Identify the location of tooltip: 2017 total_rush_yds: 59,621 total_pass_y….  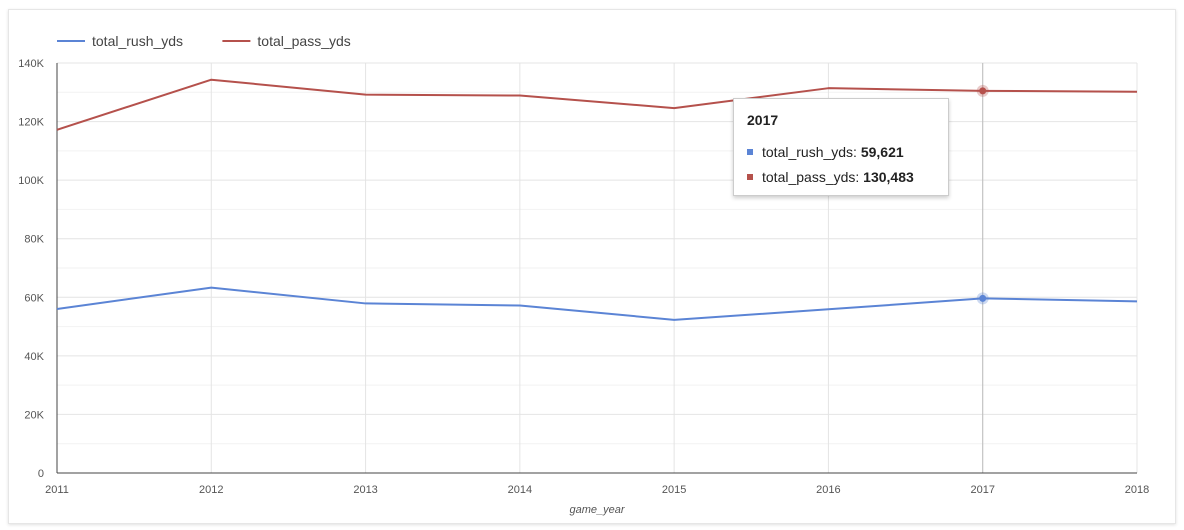
(841, 147).